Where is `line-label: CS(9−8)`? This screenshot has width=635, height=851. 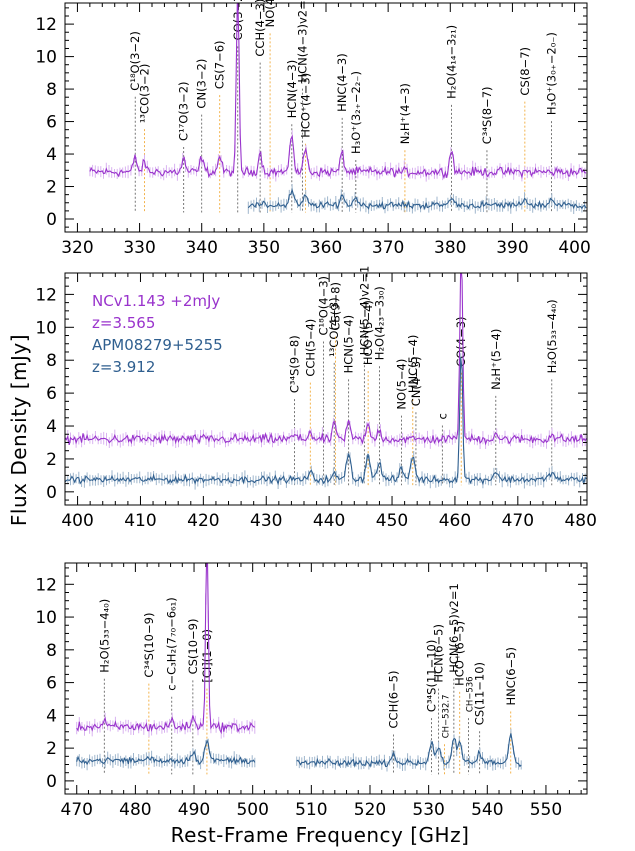 line-label: CS(9−8) is located at coordinates (335, 306).